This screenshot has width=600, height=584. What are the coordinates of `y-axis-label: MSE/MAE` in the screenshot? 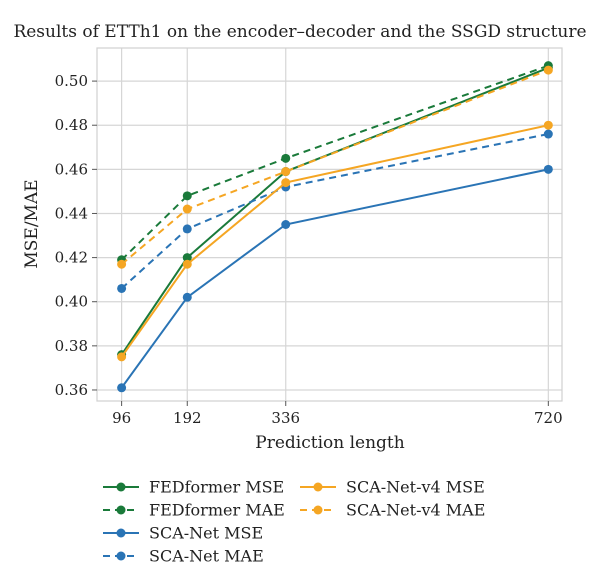 It's located at (32, 223).